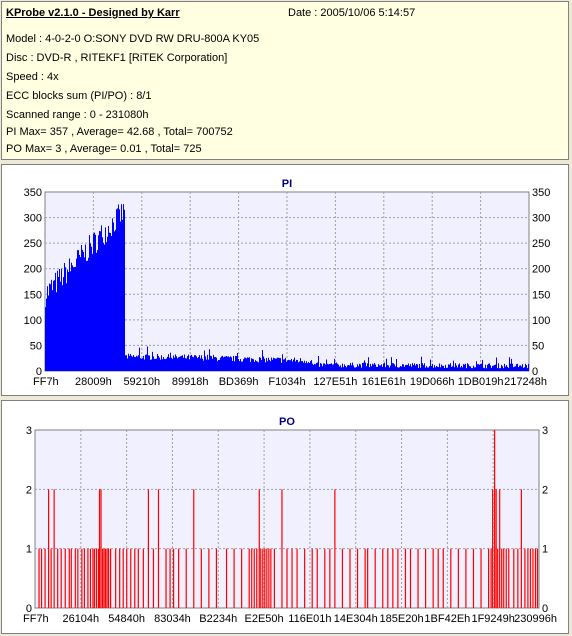 The width and height of the screenshot is (572, 636). Describe the element at coordinates (33, 244) in the screenshot. I see `y-tick-label-left: 250` at that location.